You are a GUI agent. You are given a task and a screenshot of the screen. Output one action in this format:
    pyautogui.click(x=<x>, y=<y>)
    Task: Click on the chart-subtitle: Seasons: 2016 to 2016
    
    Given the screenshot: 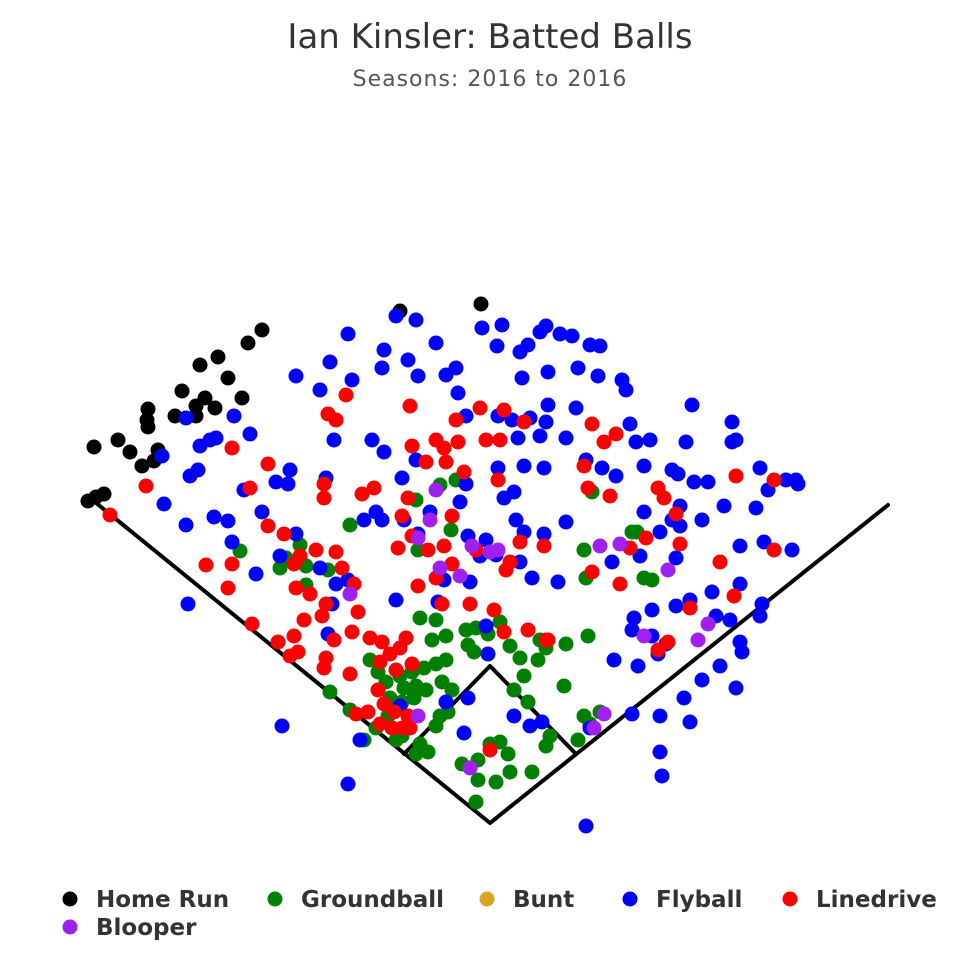 What is the action you would take?
    pyautogui.click(x=490, y=79)
    